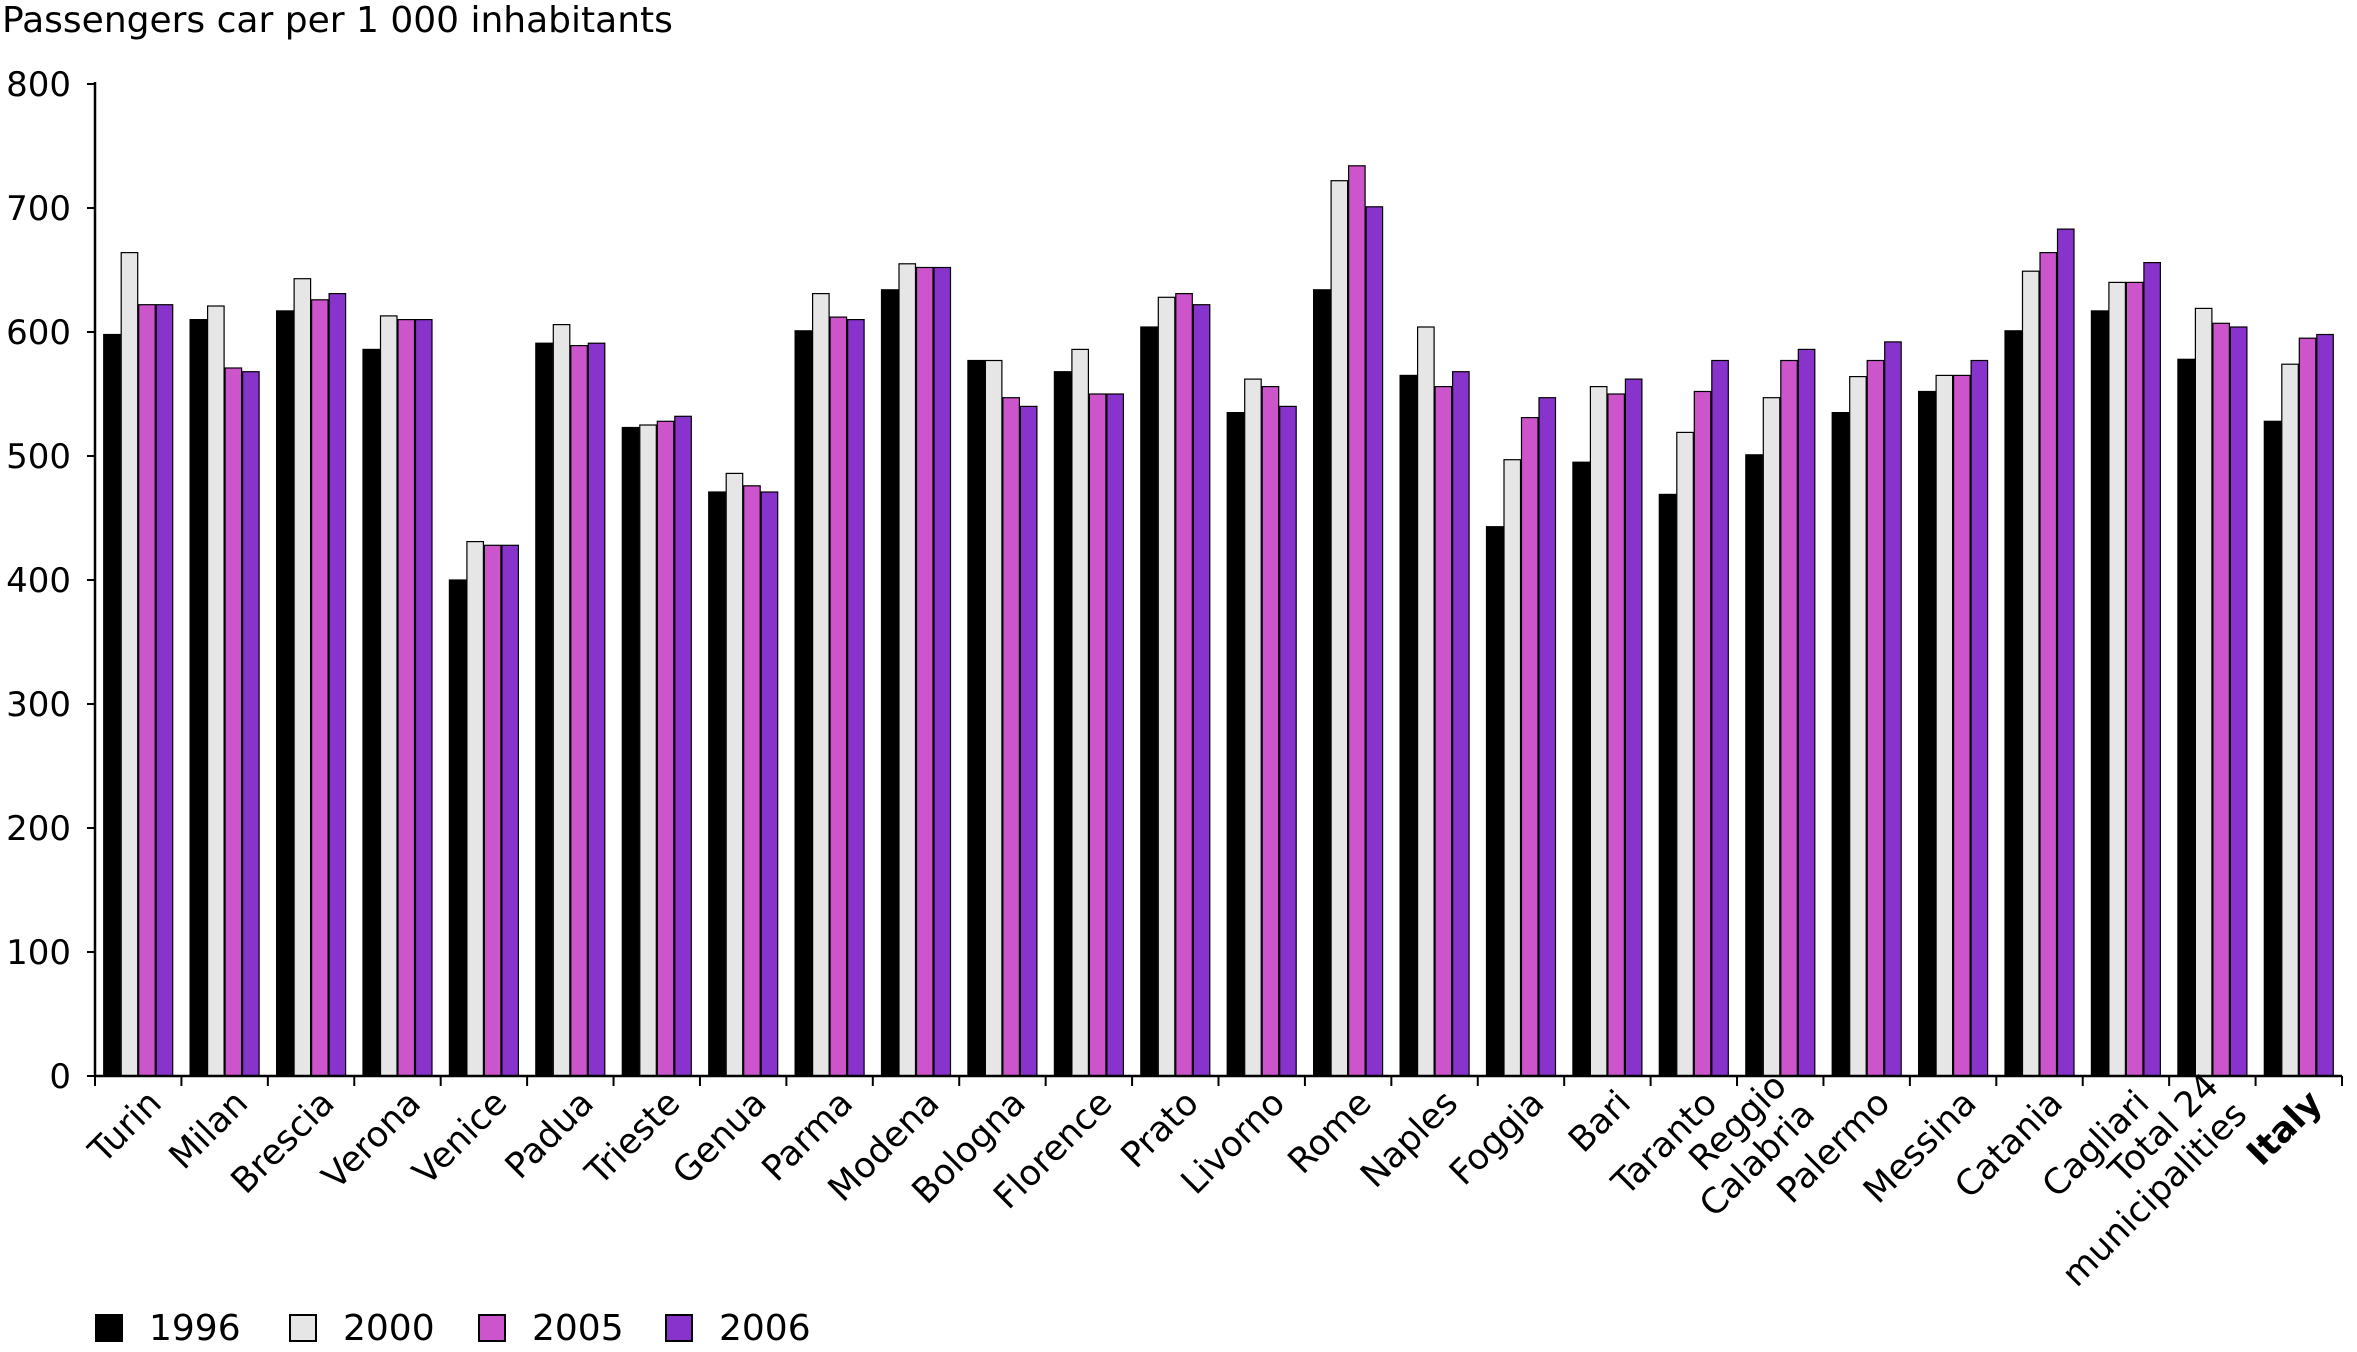  What do you see at coordinates (164, 690) in the screenshot?
I see `bar-2006-turin` at bounding box center [164, 690].